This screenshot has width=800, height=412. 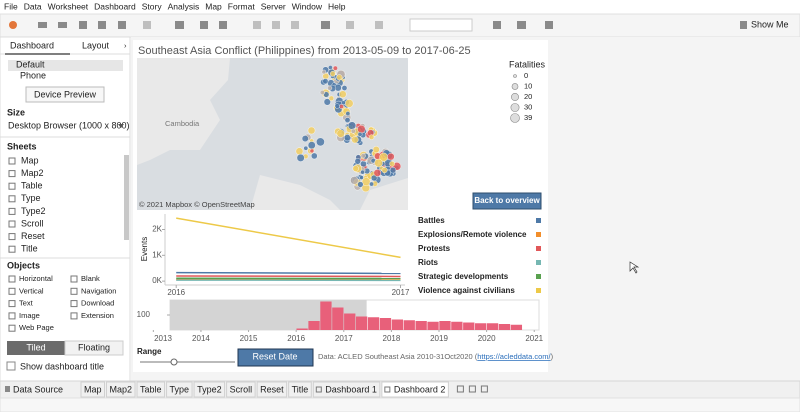 What do you see at coordinates (36, 327) in the screenshot?
I see `object-item: Web Page` at bounding box center [36, 327].